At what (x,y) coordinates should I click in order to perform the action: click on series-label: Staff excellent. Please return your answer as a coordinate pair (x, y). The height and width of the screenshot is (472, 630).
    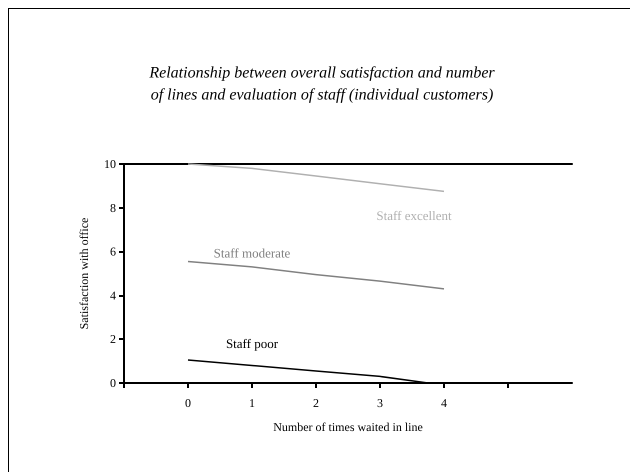
    Looking at the image, I should click on (414, 215).